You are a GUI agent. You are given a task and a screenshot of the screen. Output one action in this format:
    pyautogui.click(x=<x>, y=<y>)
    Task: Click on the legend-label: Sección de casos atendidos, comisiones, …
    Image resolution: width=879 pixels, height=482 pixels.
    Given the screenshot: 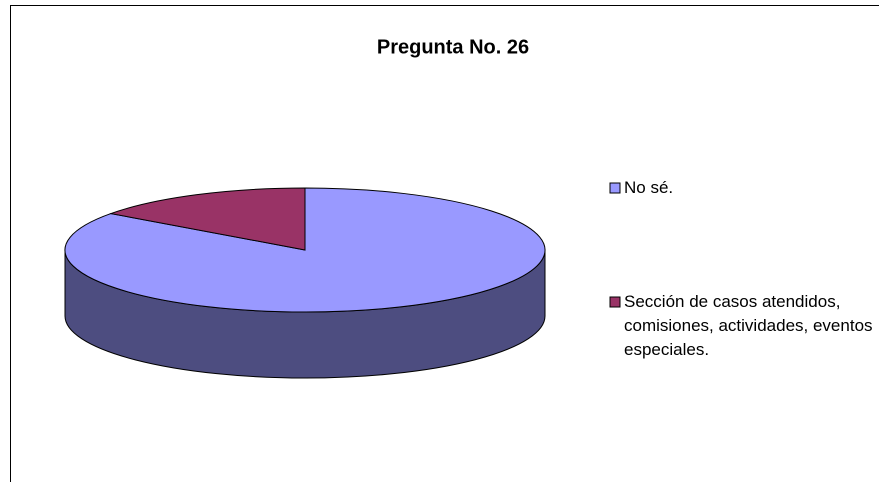 What is the action you would take?
    pyautogui.click(x=748, y=325)
    